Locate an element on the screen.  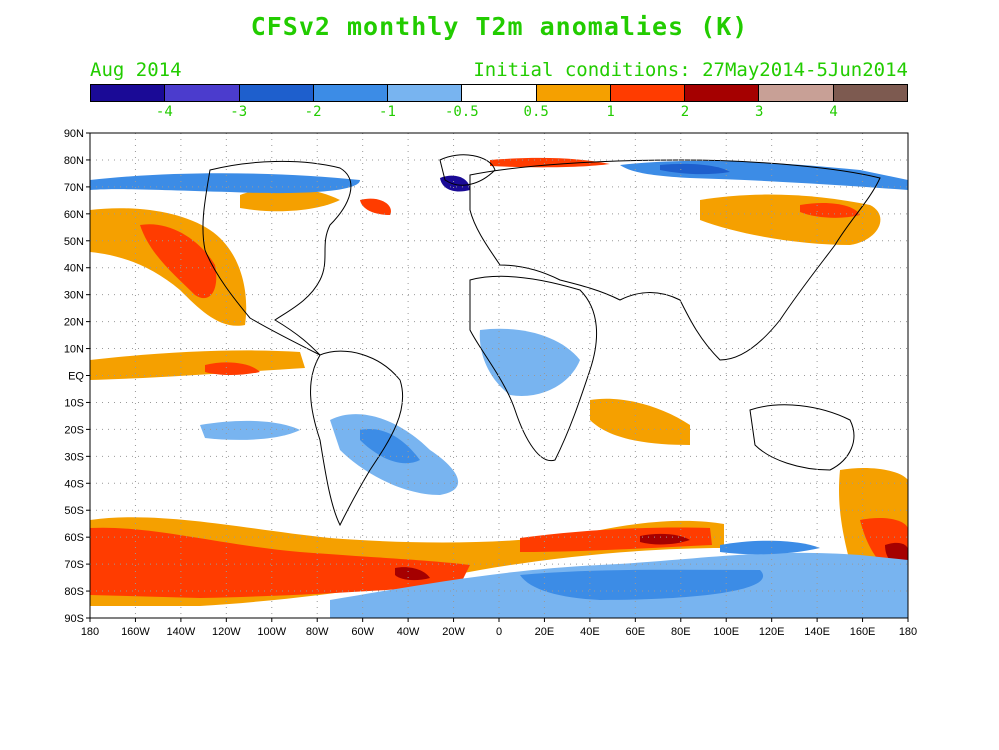
lat-label: 20S is located at coordinates (74, 430).